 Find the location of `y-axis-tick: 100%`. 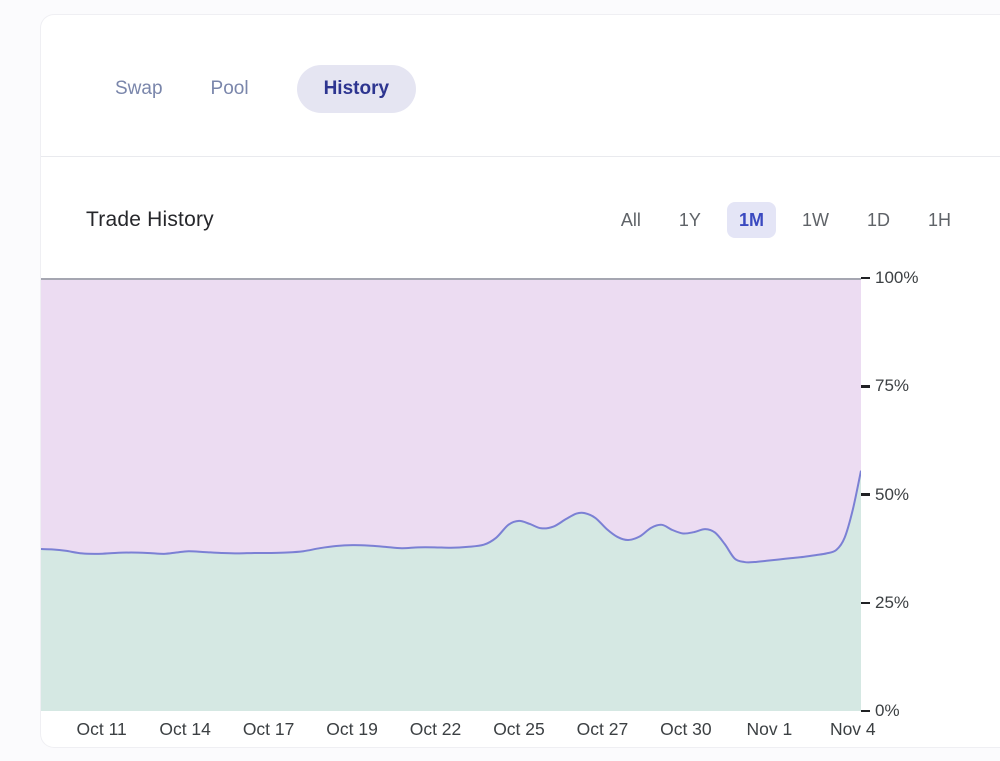

y-axis-tick: 100% is located at coordinates (889, 278).